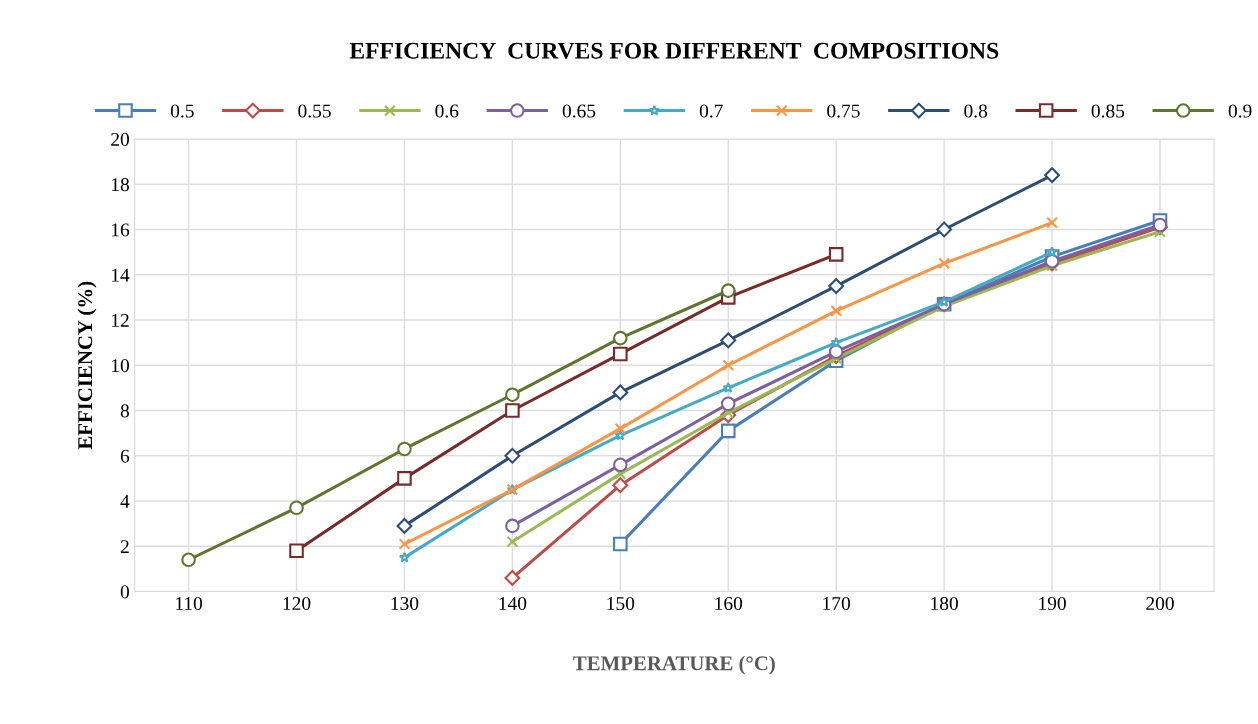 This screenshot has width=1258, height=724. What do you see at coordinates (121, 275) in the screenshot?
I see `y-tick-label: 14` at bounding box center [121, 275].